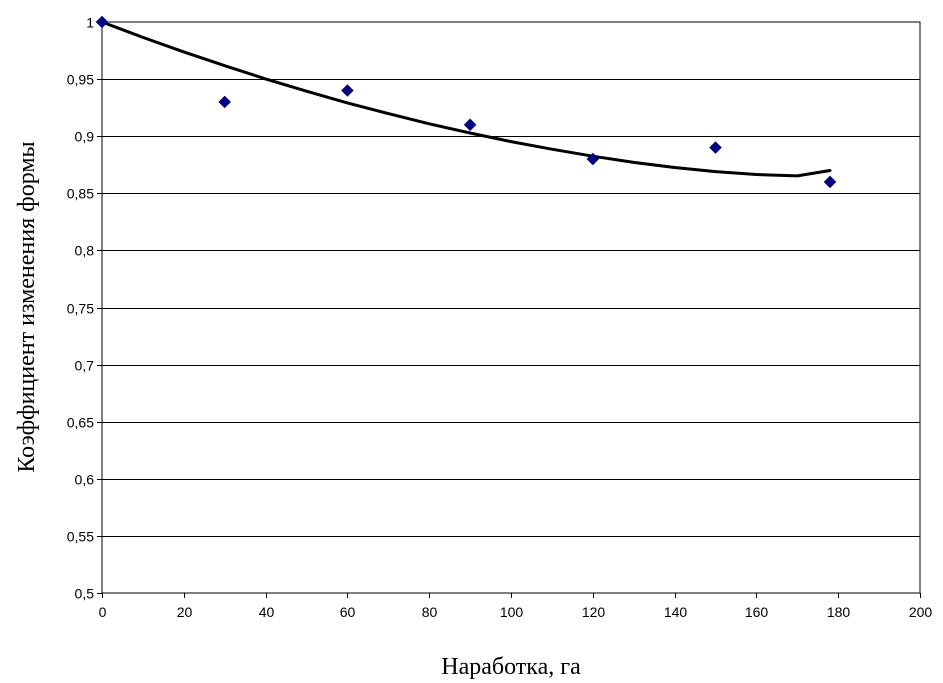 Image resolution: width=943 pixels, height=683 pixels. Describe the element at coordinates (348, 612) in the screenshot. I see `x-tick-label: 60` at that location.